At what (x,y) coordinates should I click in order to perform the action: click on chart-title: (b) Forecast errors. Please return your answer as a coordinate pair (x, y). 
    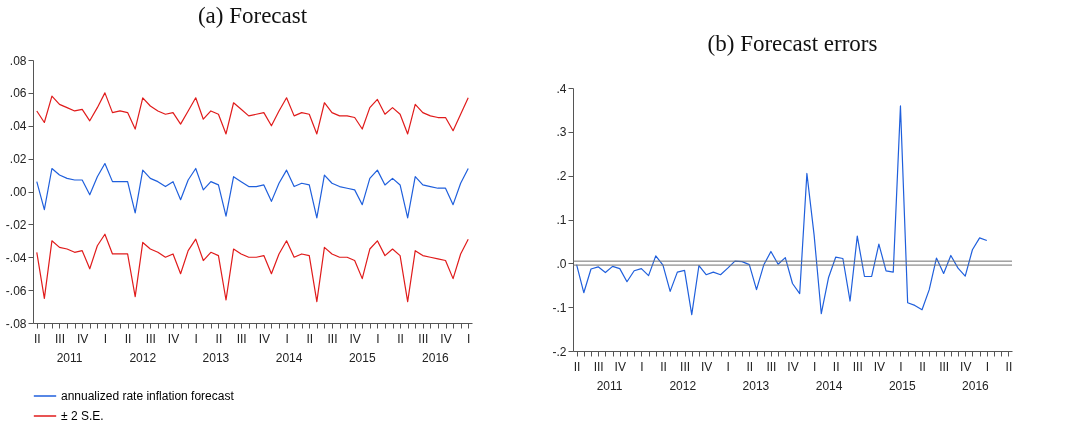
    Looking at the image, I should click on (792, 43).